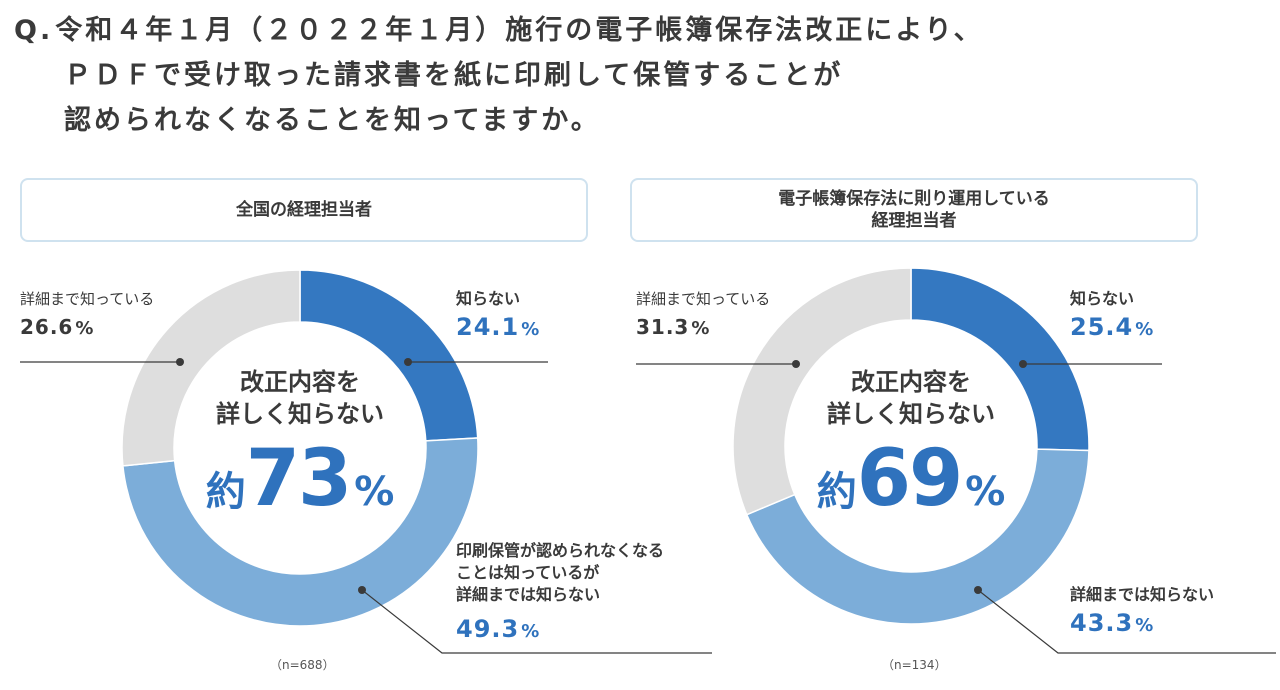 This screenshot has width=1280, height=690. What do you see at coordinates (914, 199) in the screenshot?
I see `group-title-line-1: 電子帳簿保存法に則り運用している` at bounding box center [914, 199].